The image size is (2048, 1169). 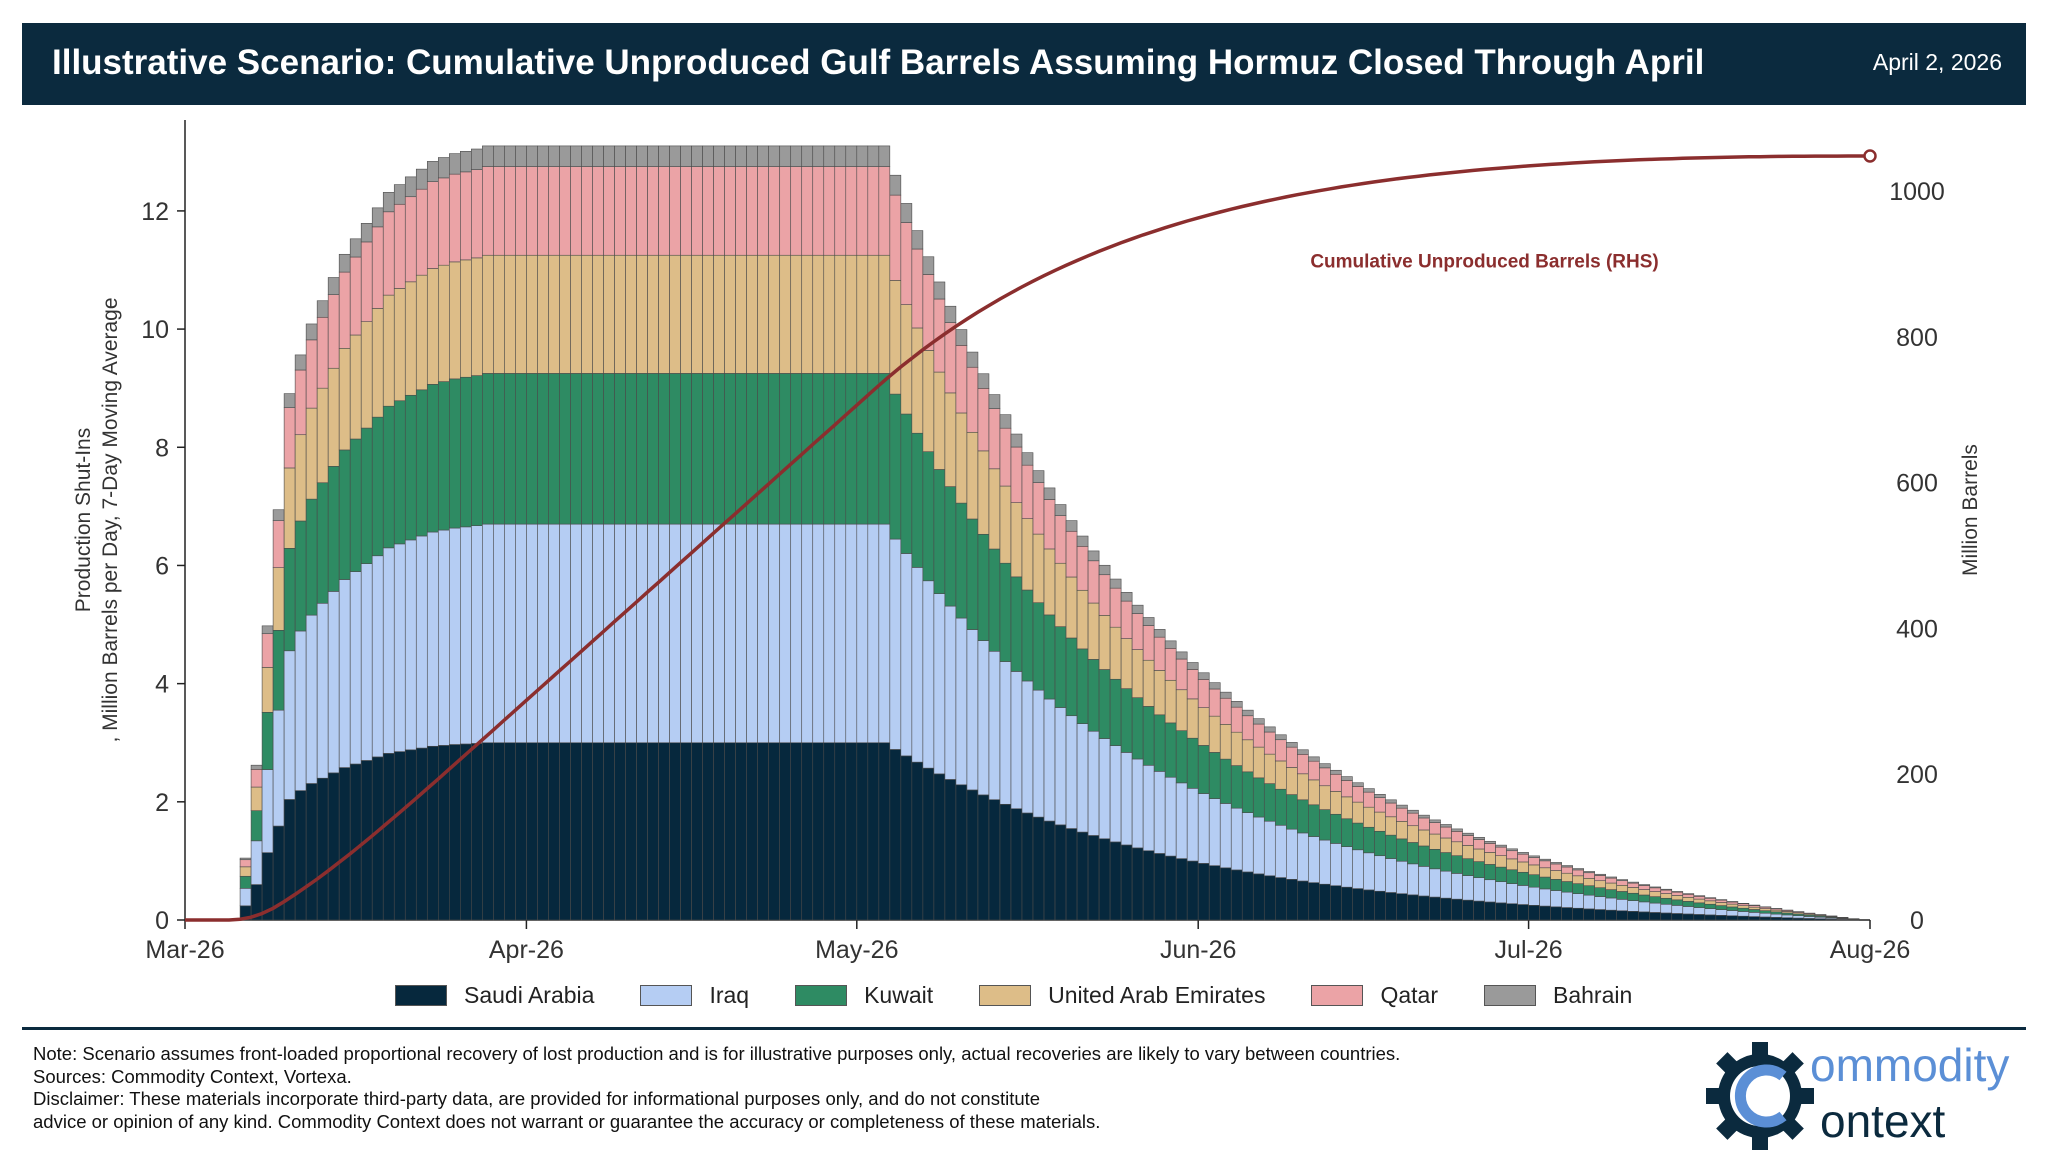 What do you see at coordinates (864, 995) in the screenshot?
I see `legend-item: Kuwait` at bounding box center [864, 995].